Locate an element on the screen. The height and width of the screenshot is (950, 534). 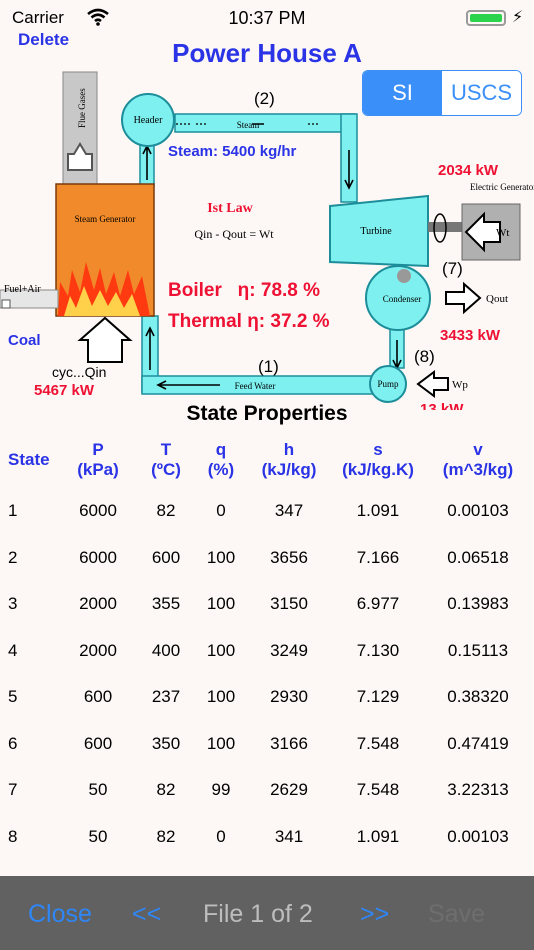
qin-value: 5467 kW is located at coordinates (64, 390).